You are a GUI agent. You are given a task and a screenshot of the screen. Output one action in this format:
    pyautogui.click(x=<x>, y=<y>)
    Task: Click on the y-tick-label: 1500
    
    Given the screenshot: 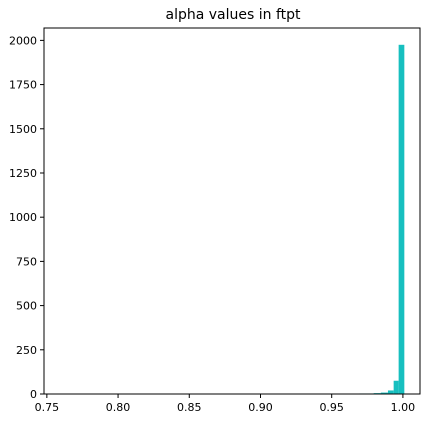 What is the action you would take?
    pyautogui.click(x=23, y=129)
    